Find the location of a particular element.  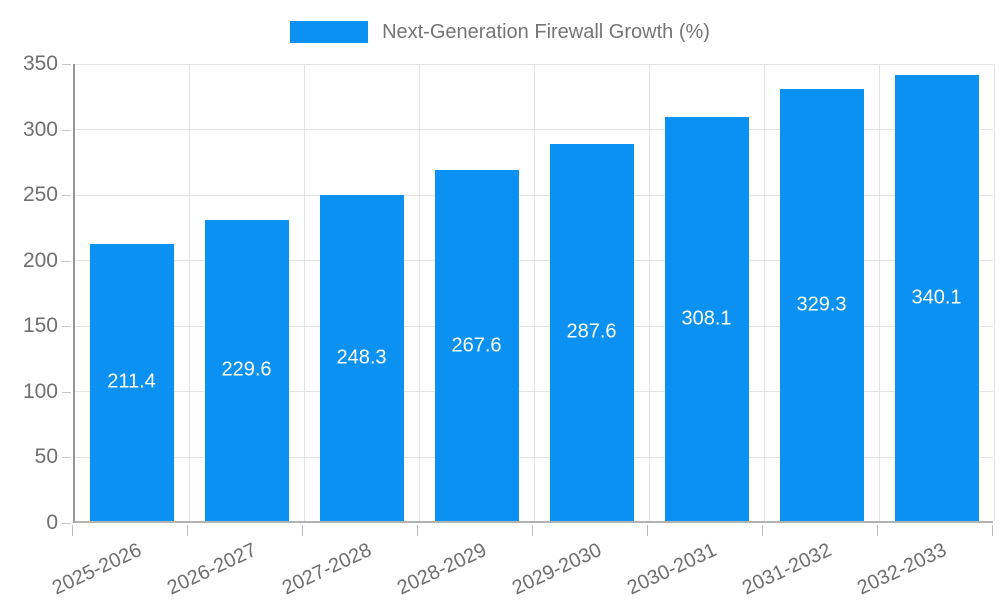

bar-value-label: 267.6 is located at coordinates (476, 345).